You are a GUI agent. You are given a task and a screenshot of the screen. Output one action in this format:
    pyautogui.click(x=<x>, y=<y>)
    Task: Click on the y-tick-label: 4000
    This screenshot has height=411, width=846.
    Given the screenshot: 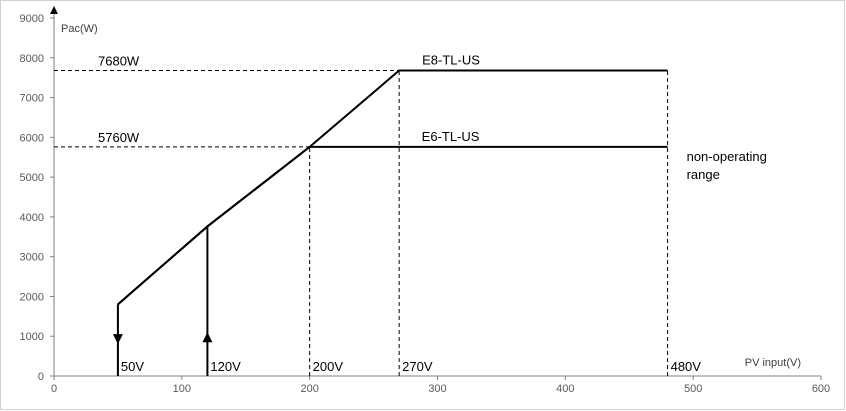 What is the action you would take?
    pyautogui.click(x=32, y=218)
    